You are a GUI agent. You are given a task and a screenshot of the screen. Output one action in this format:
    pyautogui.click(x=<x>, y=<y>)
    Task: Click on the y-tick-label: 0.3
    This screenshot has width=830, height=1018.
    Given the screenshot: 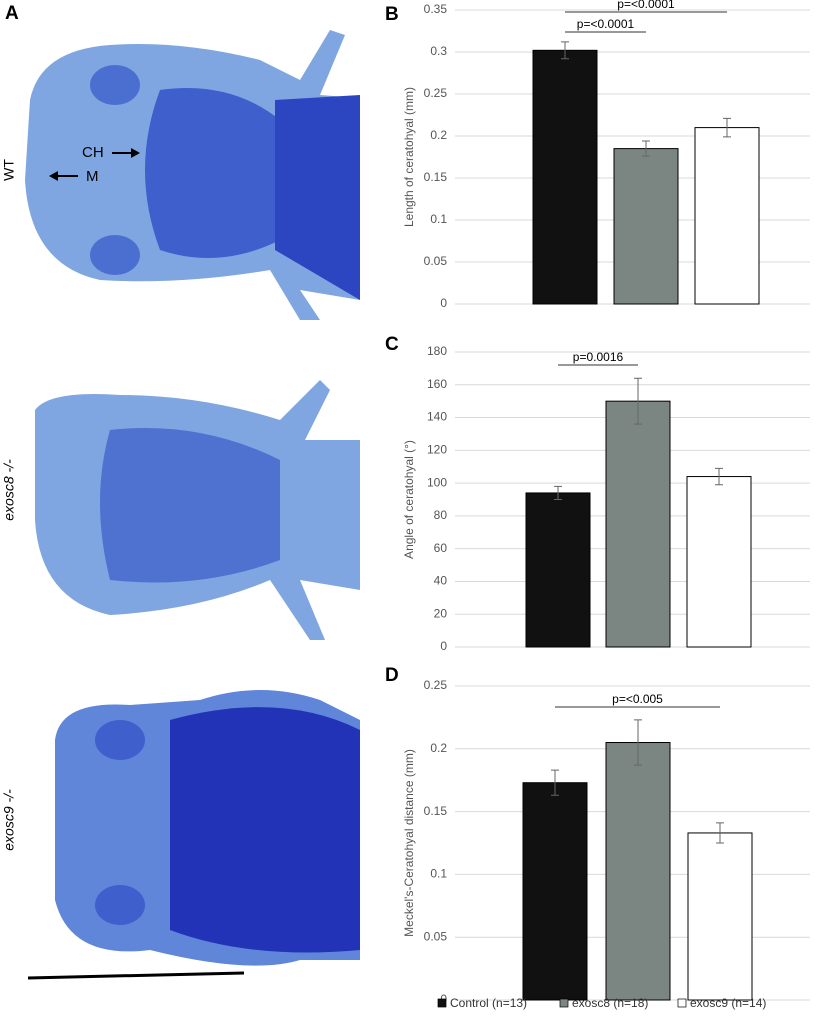 What is the action you would take?
    pyautogui.click(x=438, y=51)
    